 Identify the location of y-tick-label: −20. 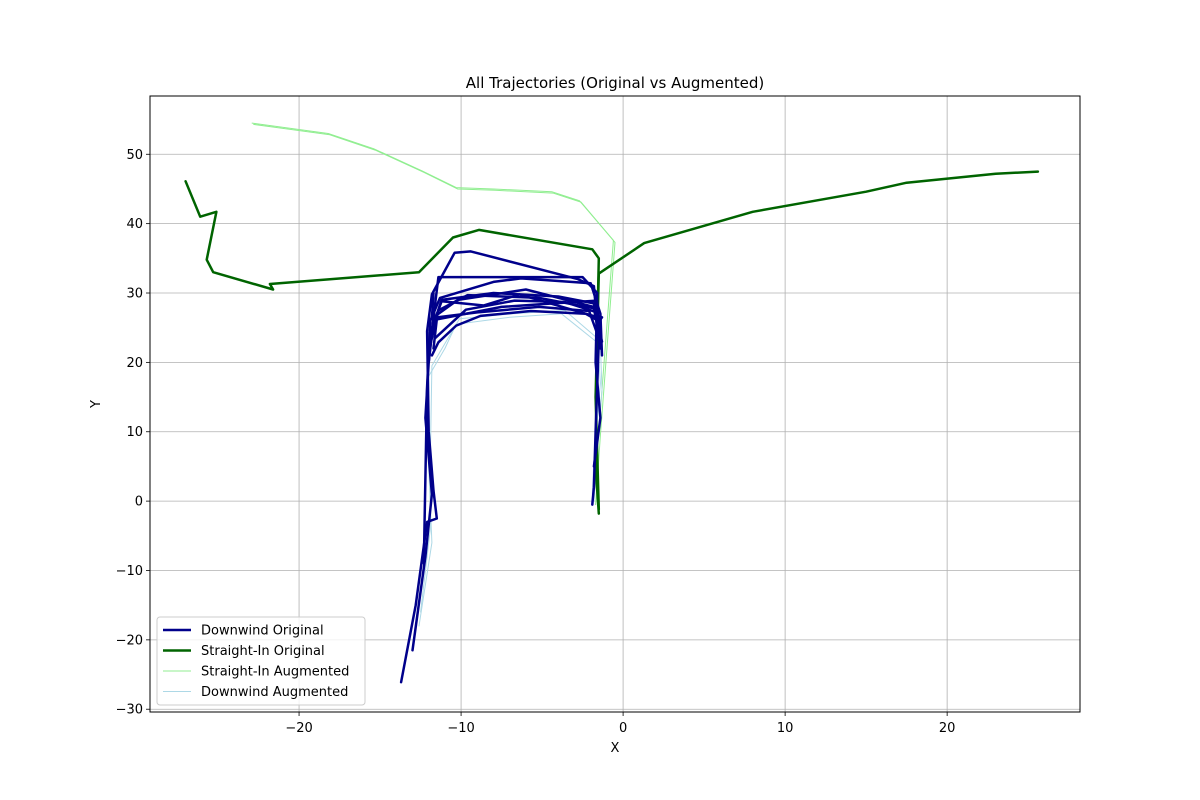
(129, 640).